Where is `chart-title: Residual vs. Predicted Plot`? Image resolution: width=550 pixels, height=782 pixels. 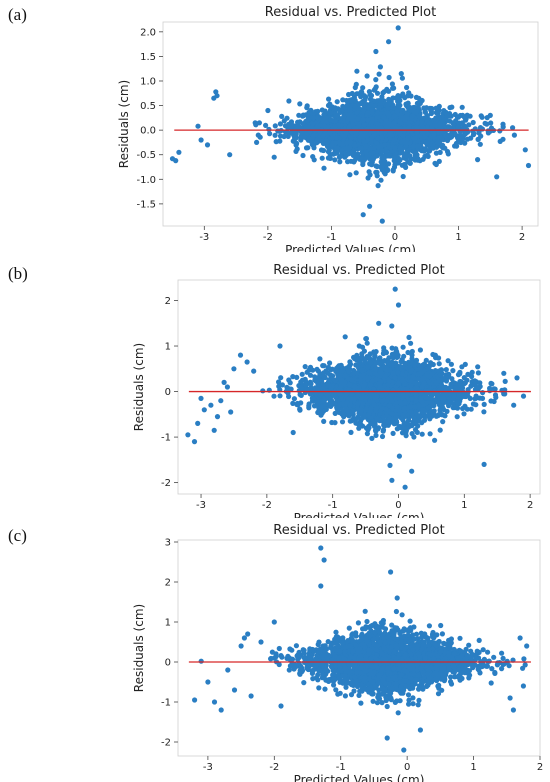
chart-title: Residual vs. Predicted Plot is located at coordinates (358, 270).